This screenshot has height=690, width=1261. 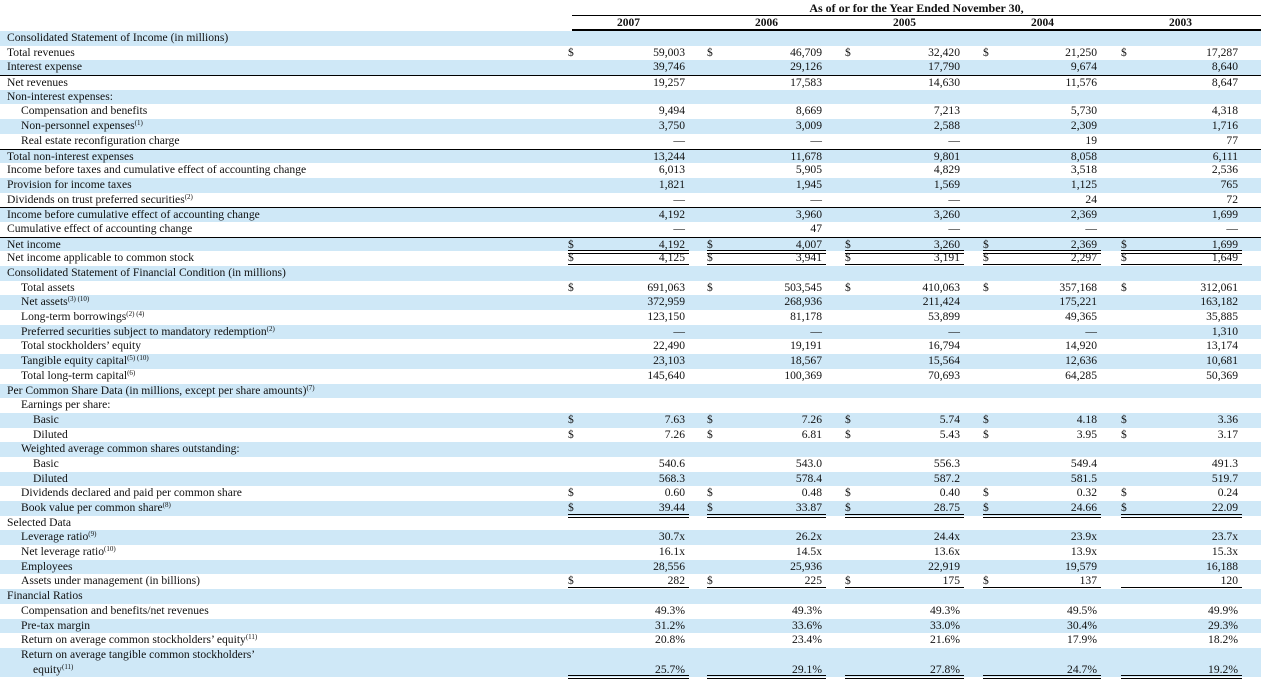 I want to click on table-row: Non-interest expenses:, so click(x=630, y=97).